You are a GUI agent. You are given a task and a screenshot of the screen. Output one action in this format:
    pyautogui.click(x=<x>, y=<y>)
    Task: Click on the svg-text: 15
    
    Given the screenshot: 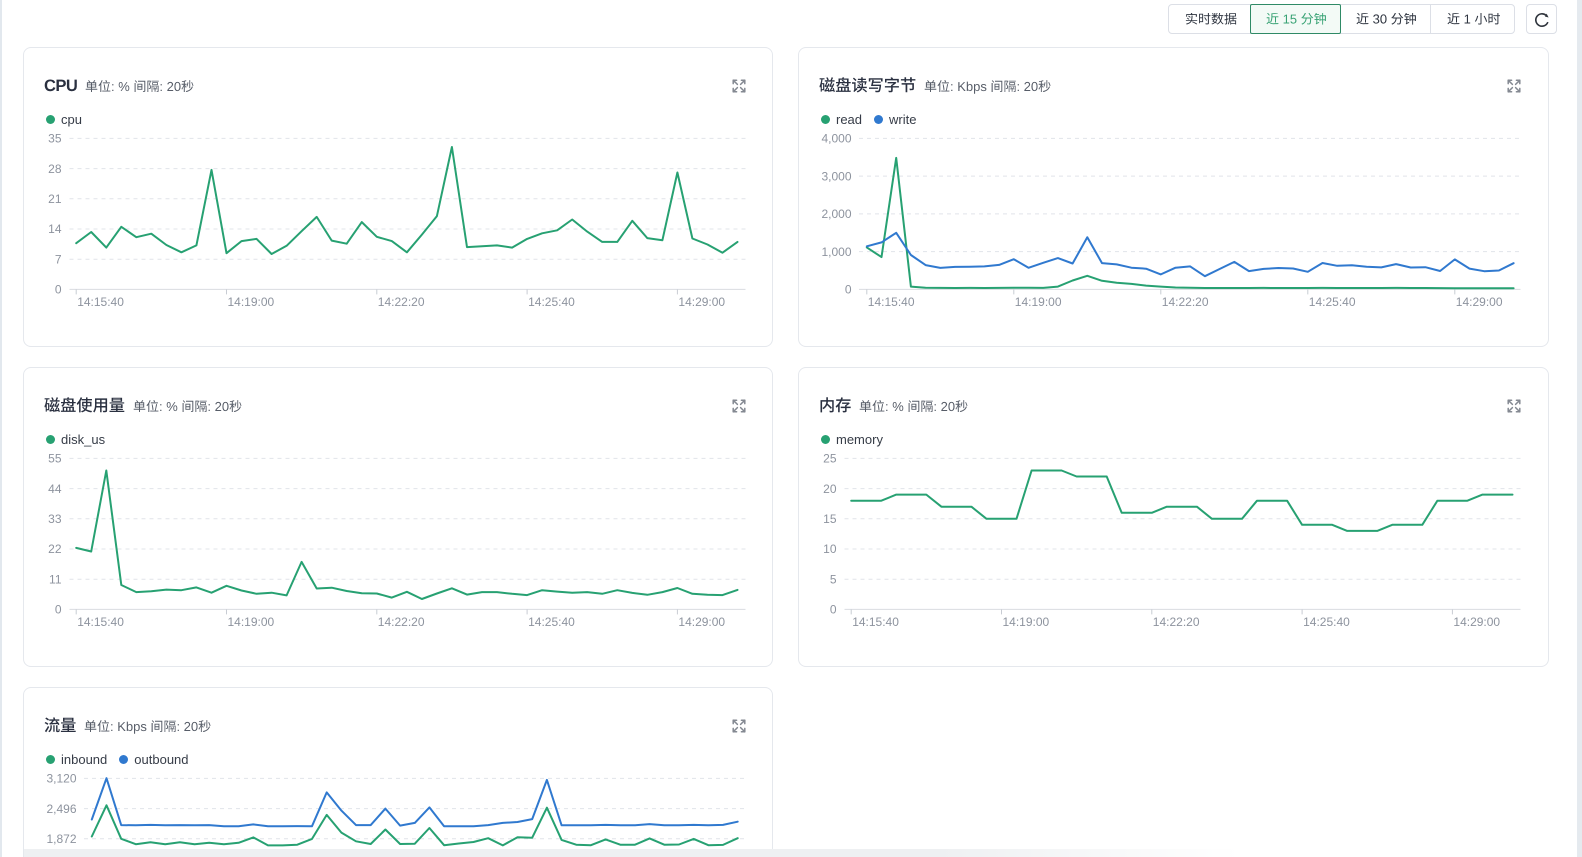 What is the action you would take?
    pyautogui.click(x=830, y=519)
    